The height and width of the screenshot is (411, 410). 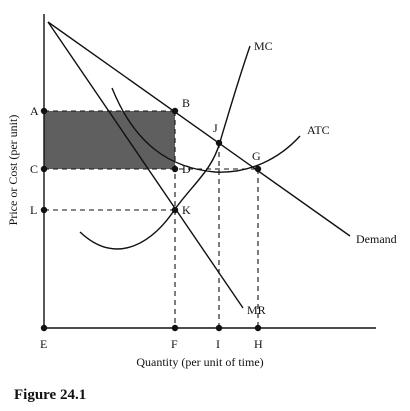 What do you see at coordinates (376, 239) in the screenshot?
I see `demand-label: Demand` at bounding box center [376, 239].